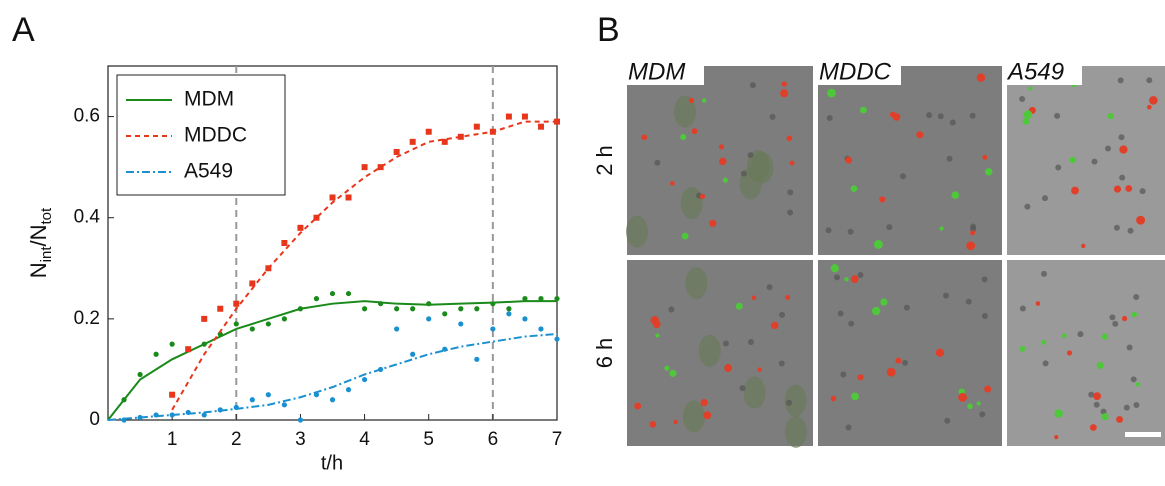 The width and height of the screenshot is (1165, 486). What do you see at coordinates (46, 254) in the screenshot?
I see `y-label-part: int` at bounding box center [46, 254].